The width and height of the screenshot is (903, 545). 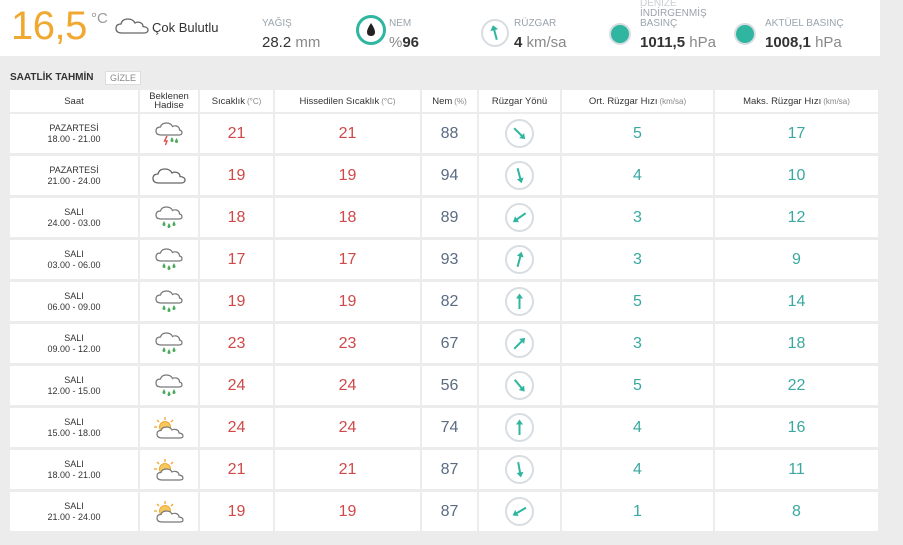 I want to click on row-time: SALI 03.00 - 06.00, so click(x=74, y=259).